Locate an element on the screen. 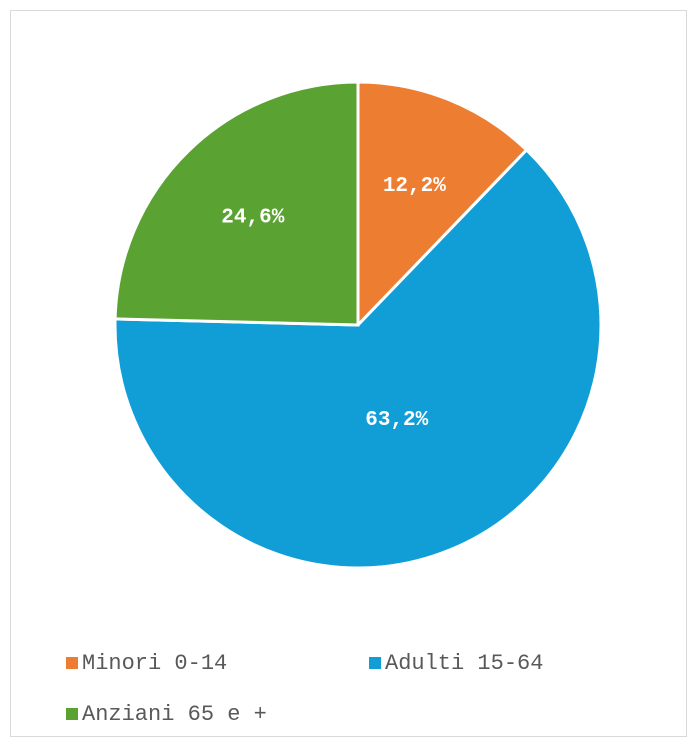 This screenshot has width=697, height=747. legend-label: Adulti 15-64 is located at coordinates (464, 663).